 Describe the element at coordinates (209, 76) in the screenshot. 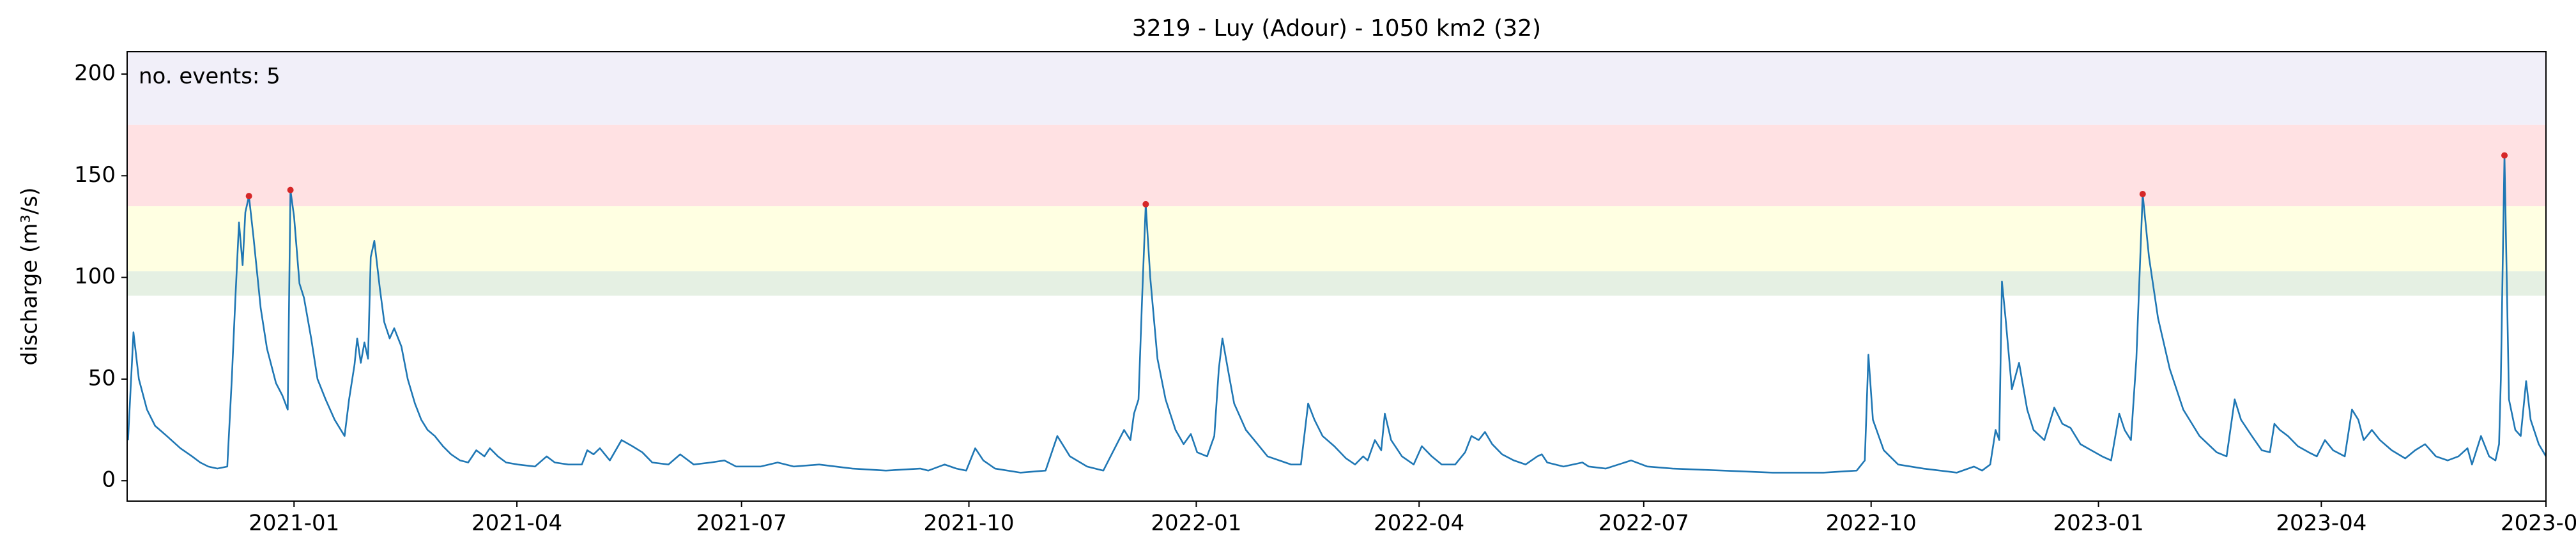

I see `annotation: no. events: 5` at that location.